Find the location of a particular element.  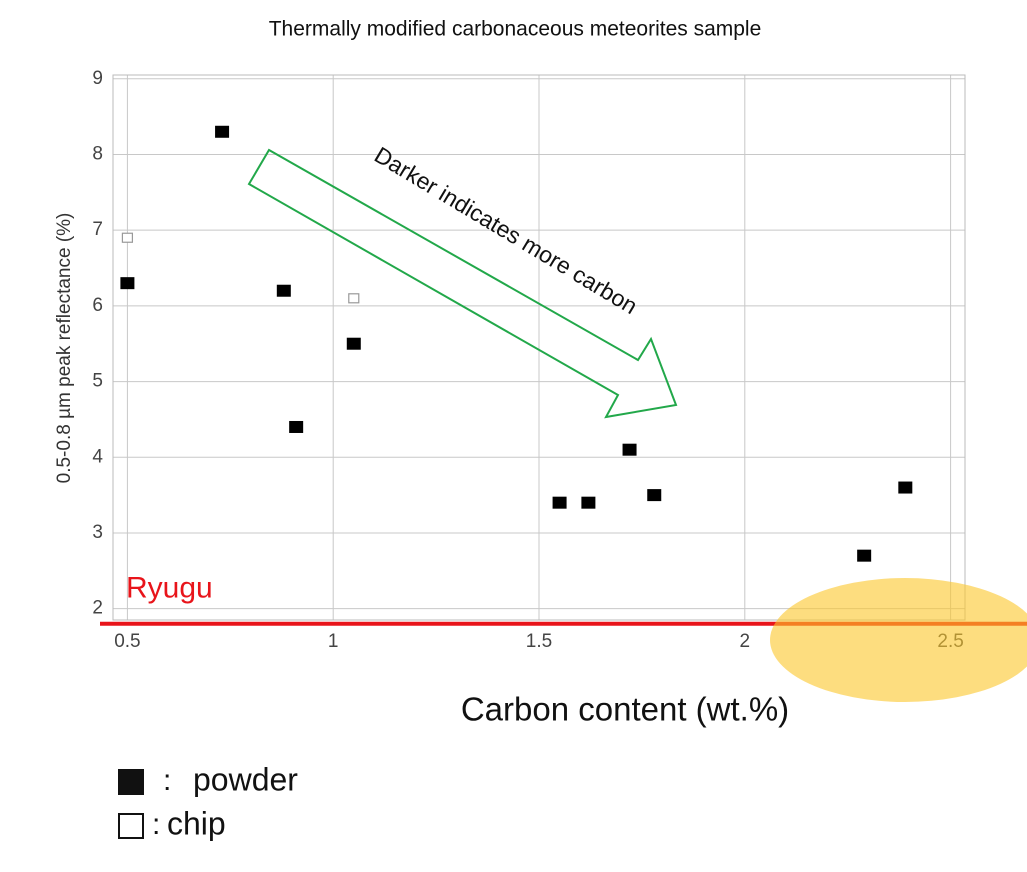

x-axis-label: Carbon content (wt.%) is located at coordinates (625, 709).